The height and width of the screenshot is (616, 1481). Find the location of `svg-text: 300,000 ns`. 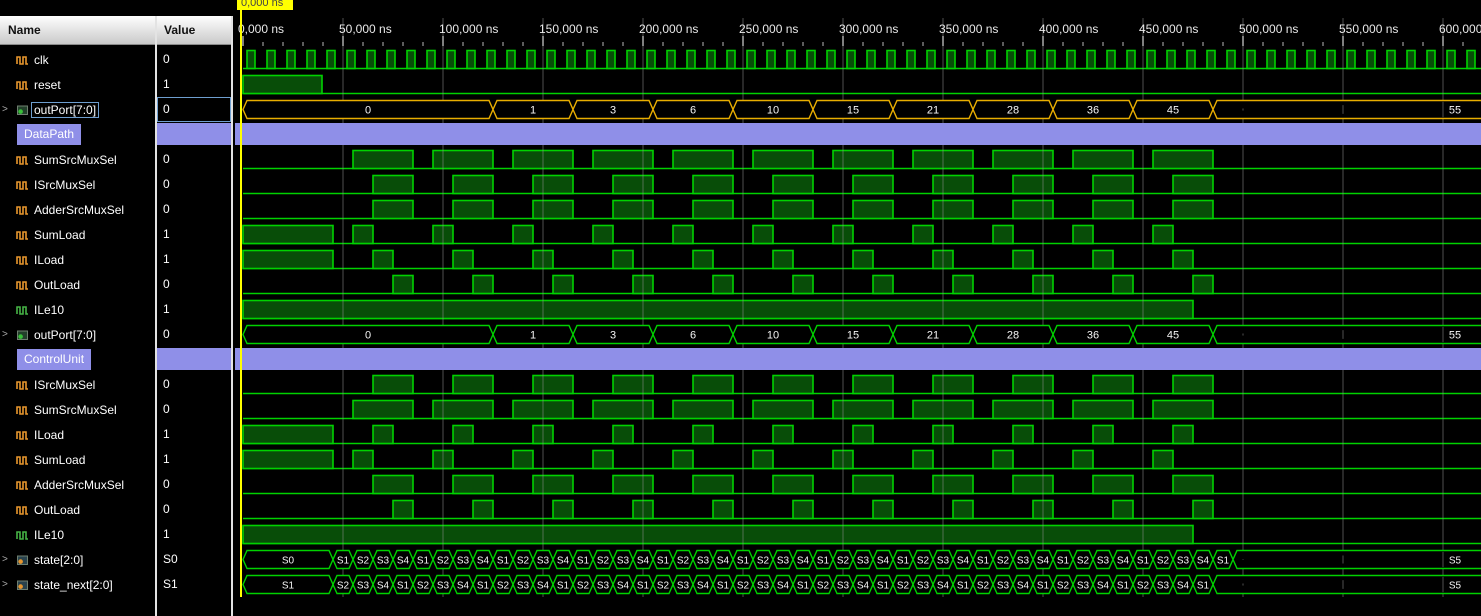

svg-text: 300,000 ns is located at coordinates (868, 29).